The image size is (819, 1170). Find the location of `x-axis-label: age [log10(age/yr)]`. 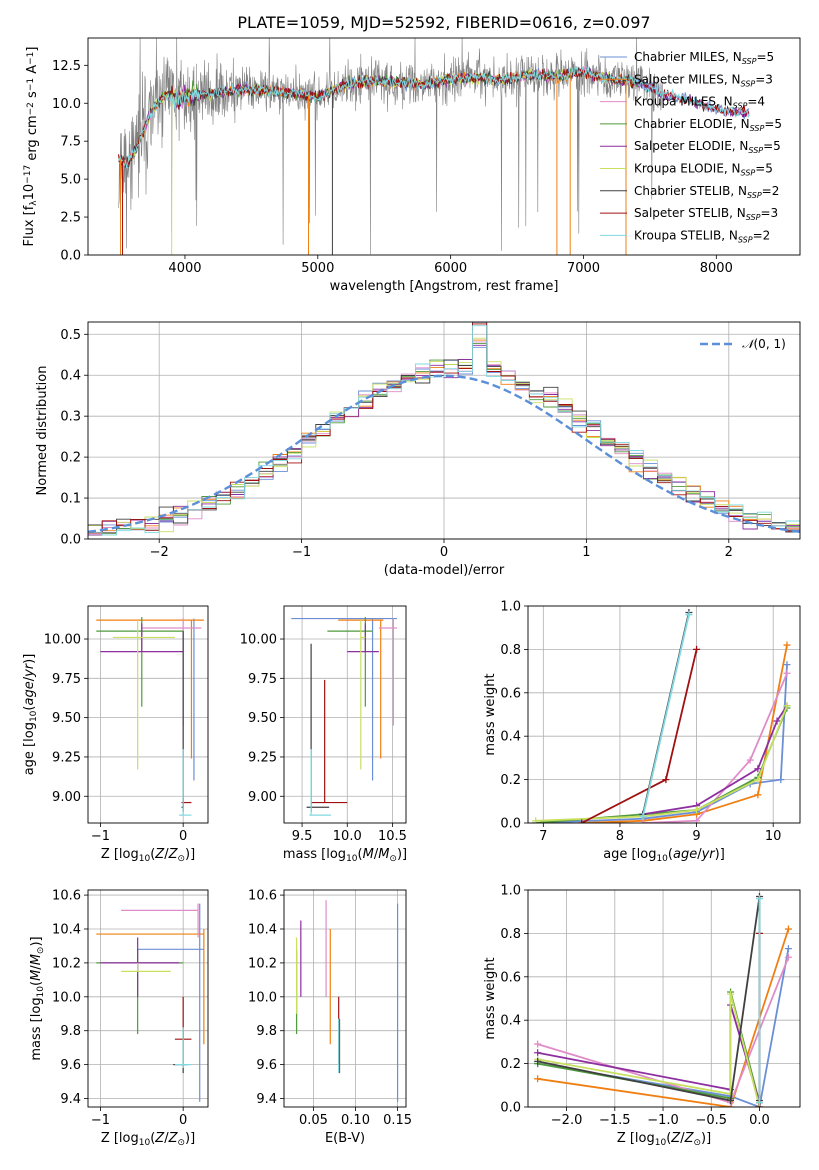

x-axis-label: age [log10(age/yr)] is located at coordinates (664, 855).